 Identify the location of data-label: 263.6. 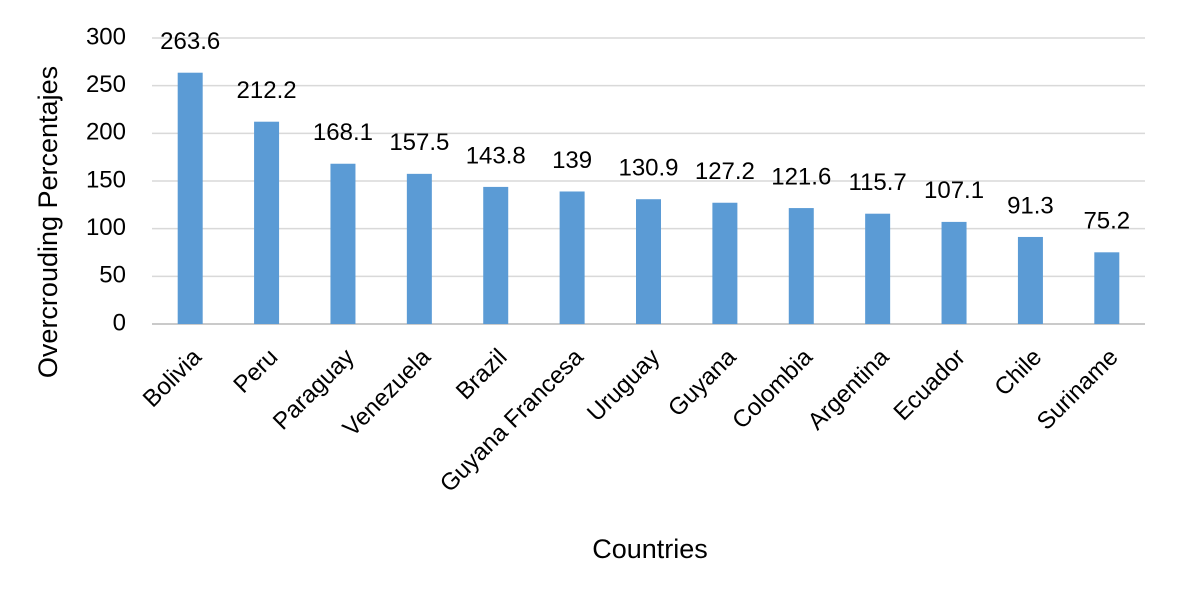
(190, 41).